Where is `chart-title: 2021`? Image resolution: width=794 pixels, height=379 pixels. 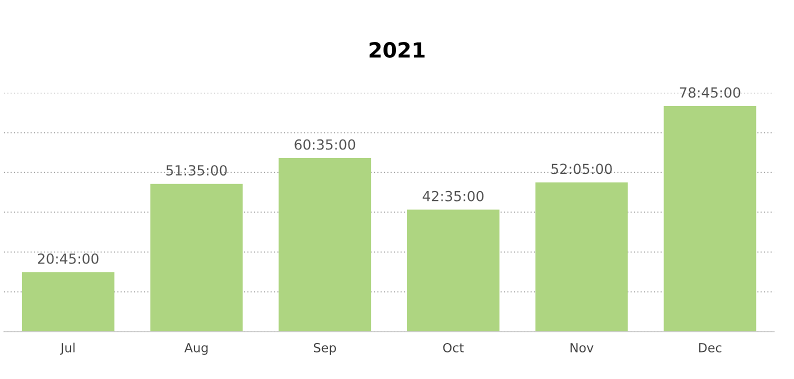 chart-title: 2021 is located at coordinates (397, 50).